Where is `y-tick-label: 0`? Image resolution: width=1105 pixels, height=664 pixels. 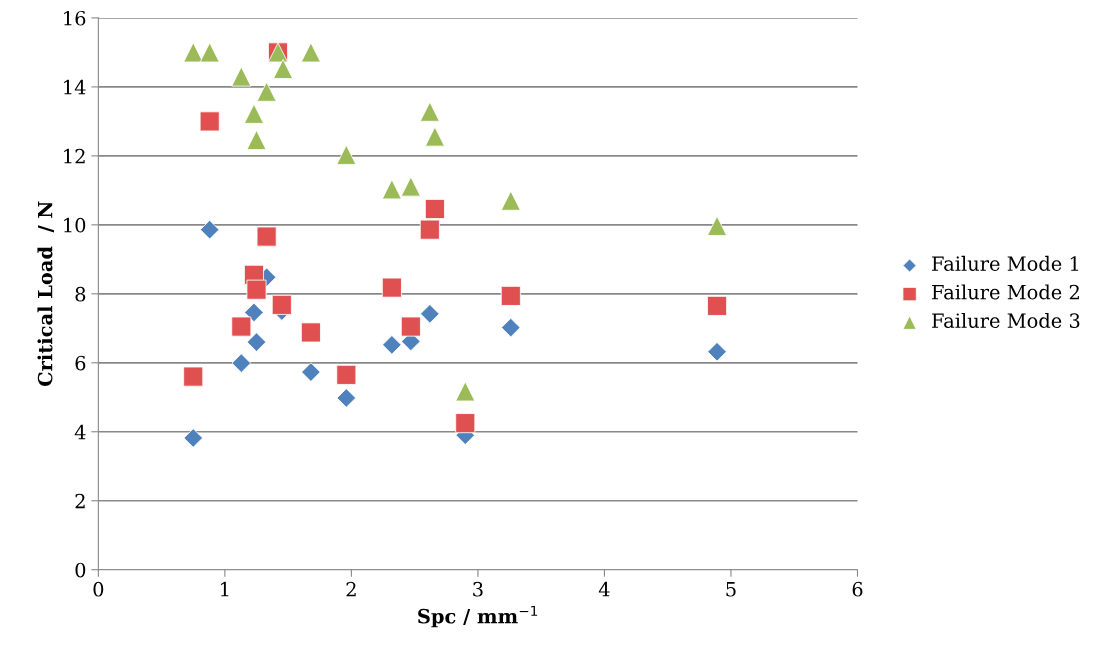 y-tick-label: 0 is located at coordinates (80, 570).